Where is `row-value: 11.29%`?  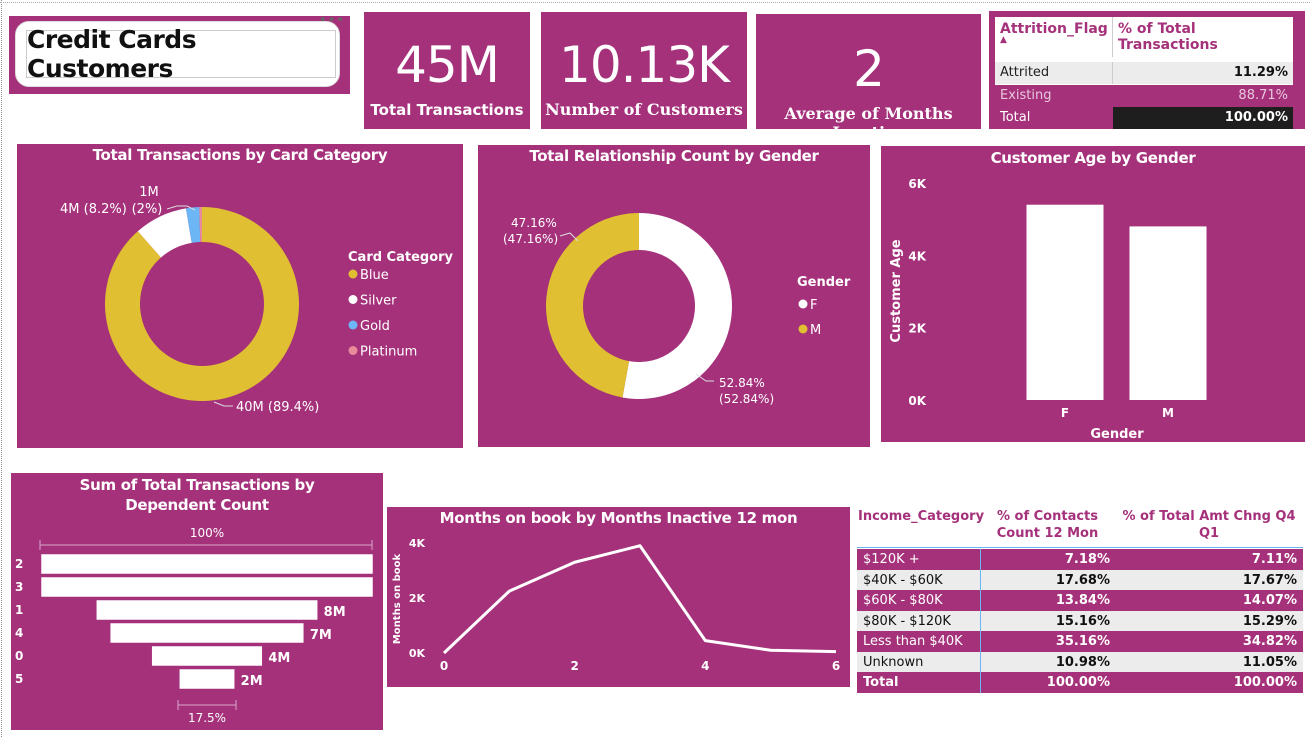
row-value: 11.29% is located at coordinates (1260, 72).